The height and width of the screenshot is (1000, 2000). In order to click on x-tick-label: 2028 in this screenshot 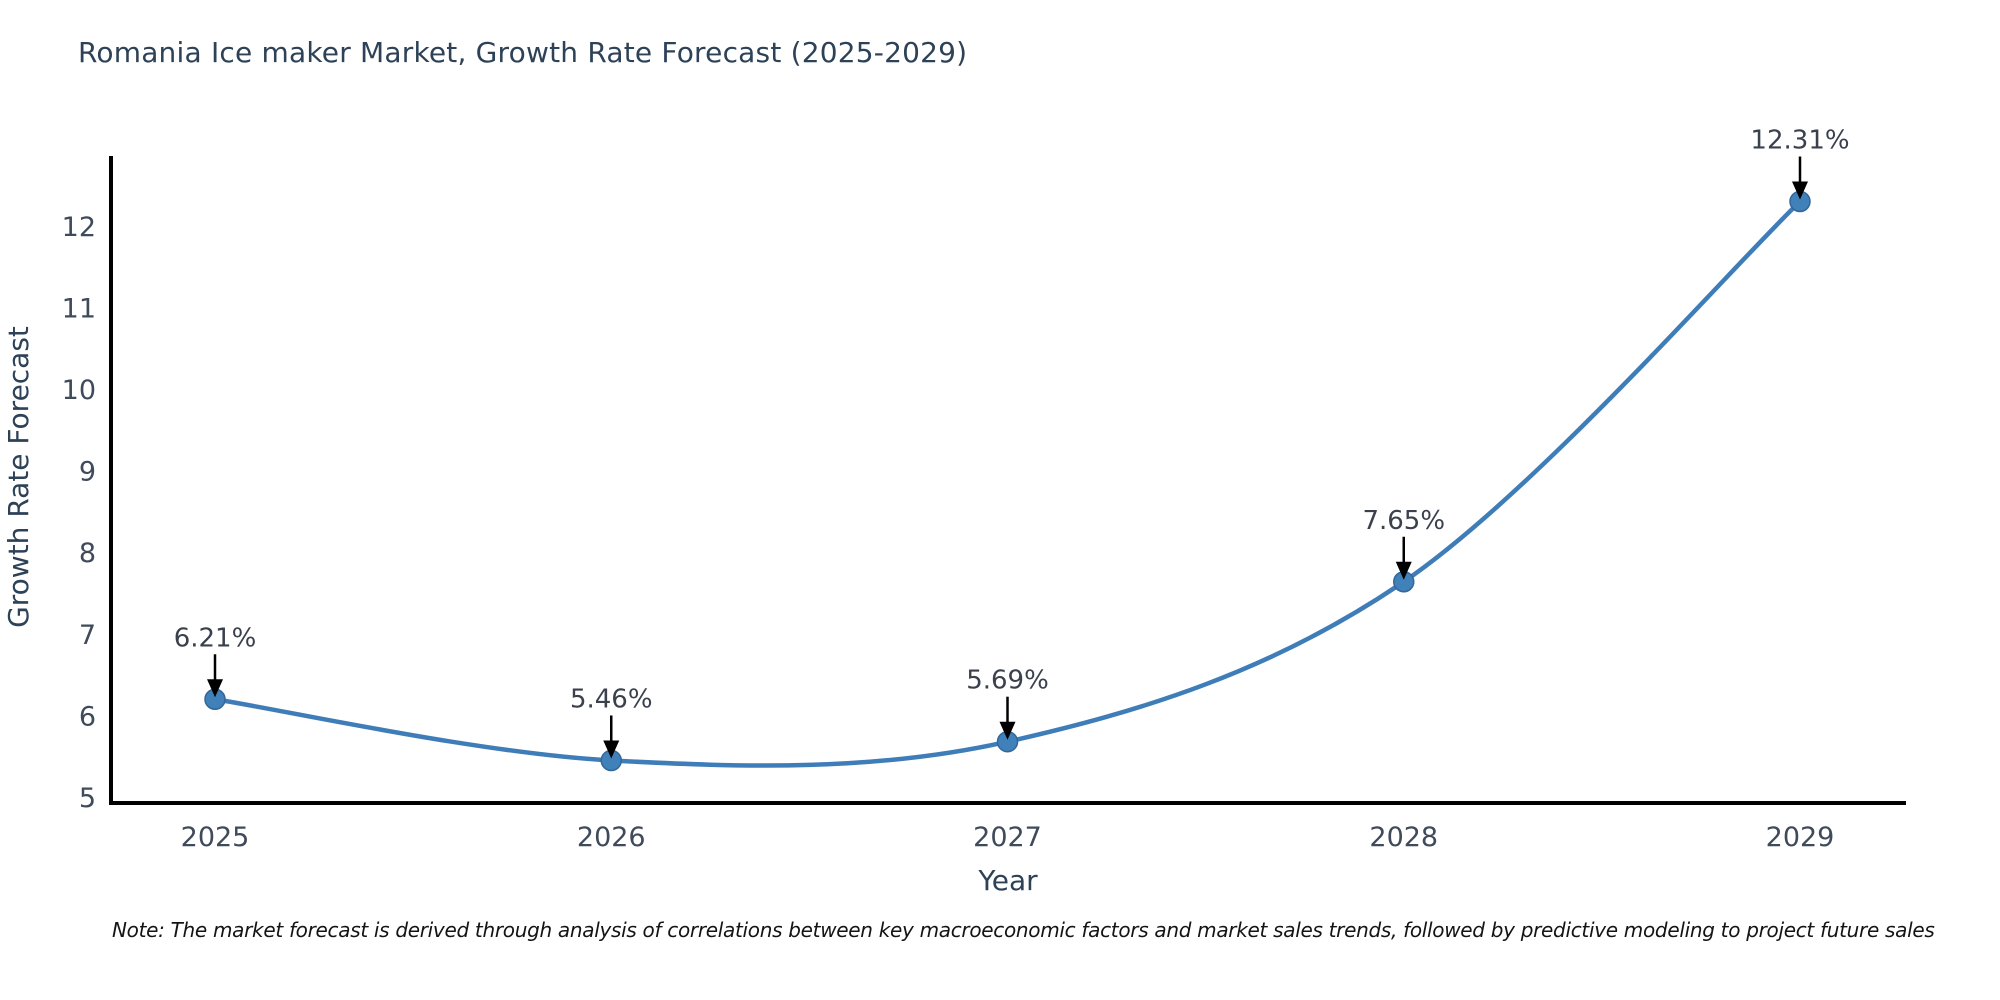, I will do `click(1403, 837)`.